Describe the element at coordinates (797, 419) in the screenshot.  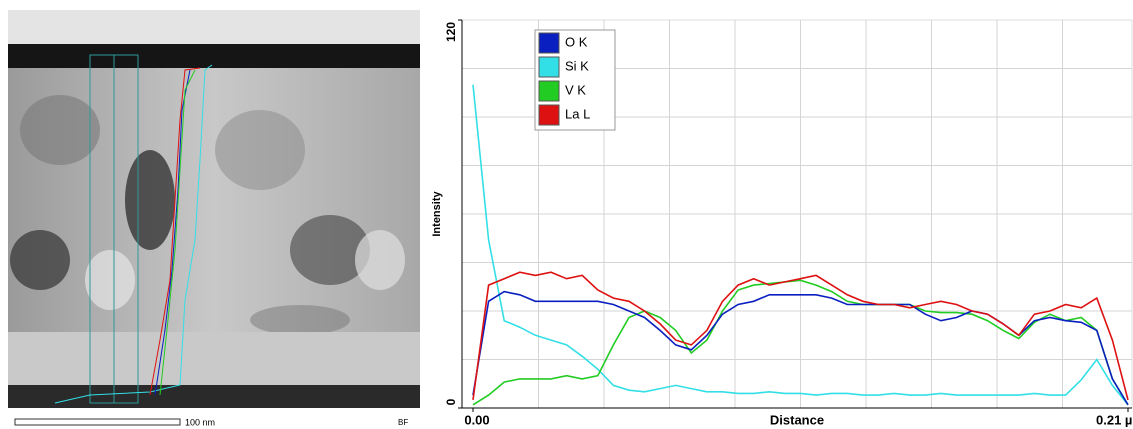
I see `x-axis-label: Distance` at that location.